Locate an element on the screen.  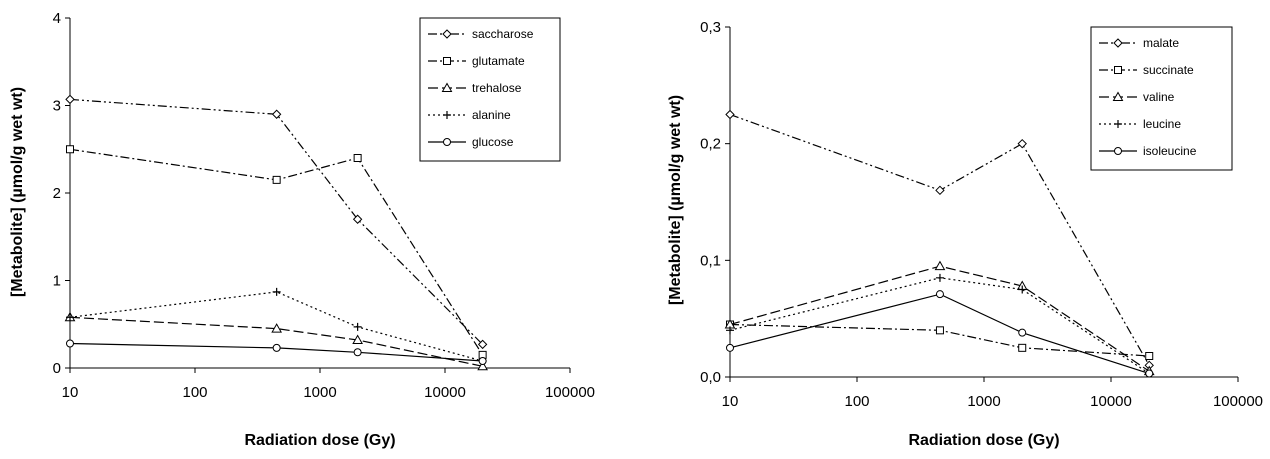
right-legend-marker-leucine is located at coordinates (1118, 124).